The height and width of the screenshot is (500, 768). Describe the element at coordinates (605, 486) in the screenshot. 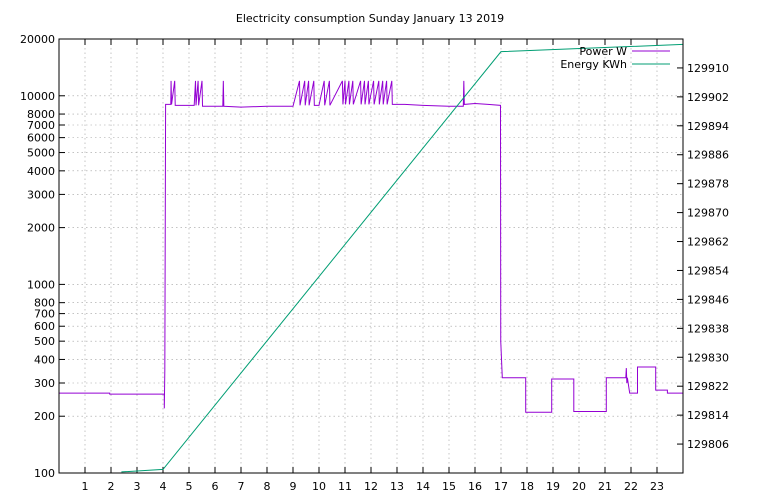

I see `x-tick-label: 21` at that location.